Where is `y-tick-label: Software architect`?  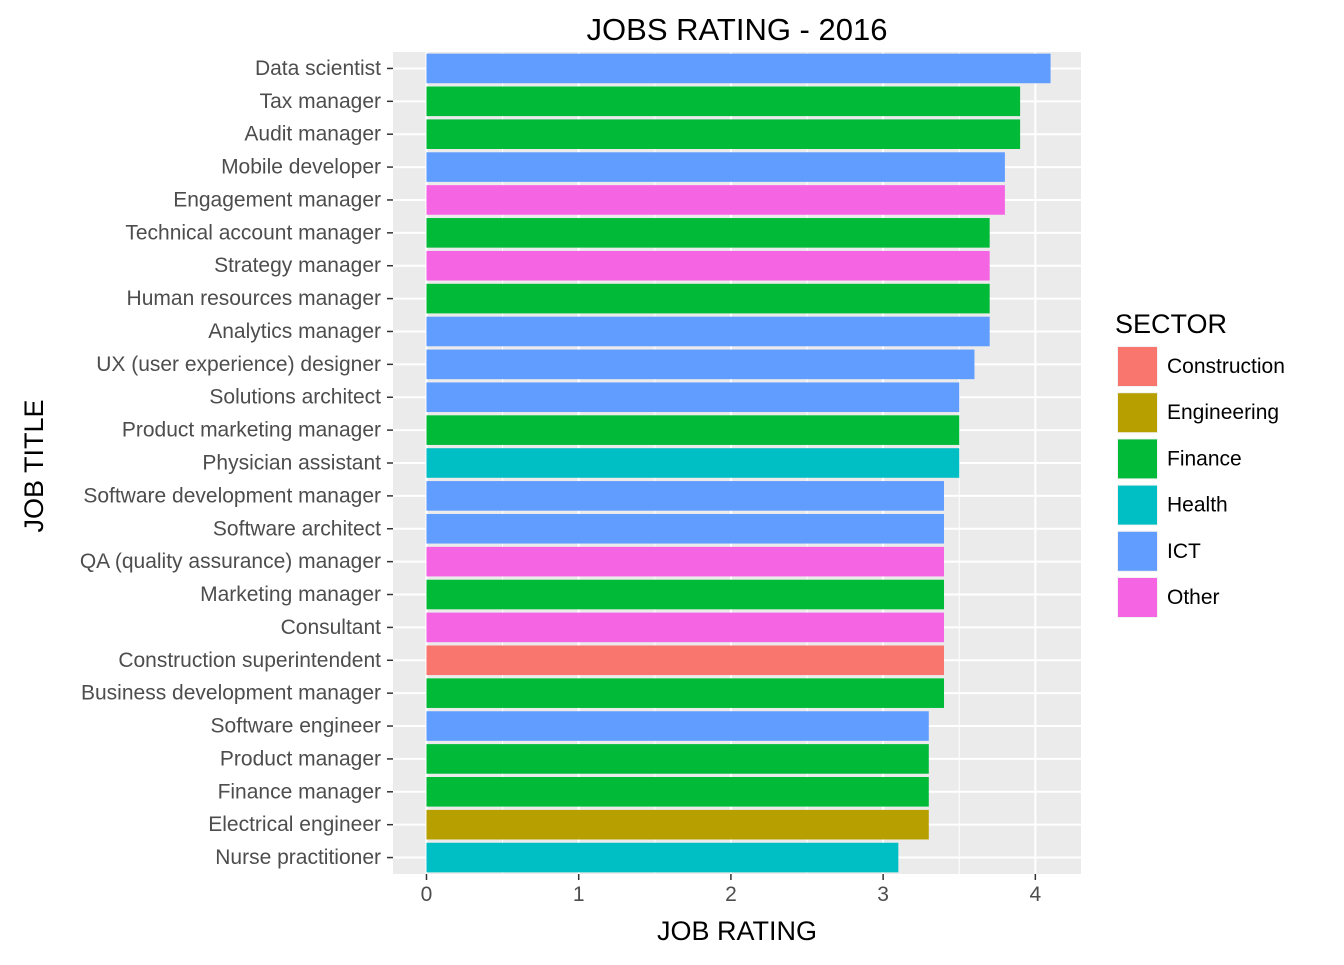 y-tick-label: Software architect is located at coordinates (297, 528).